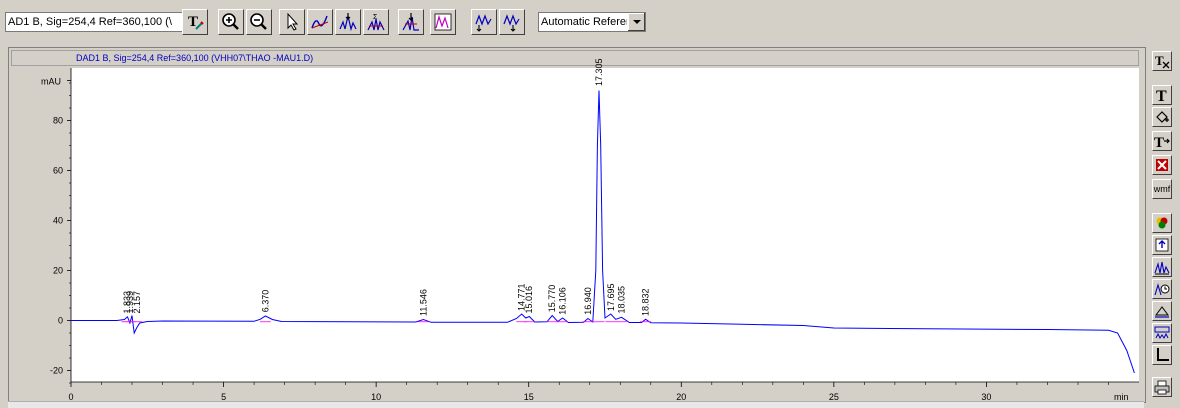  What do you see at coordinates (563, 301) in the screenshot?
I see `peak-label: 16.106` at bounding box center [563, 301].